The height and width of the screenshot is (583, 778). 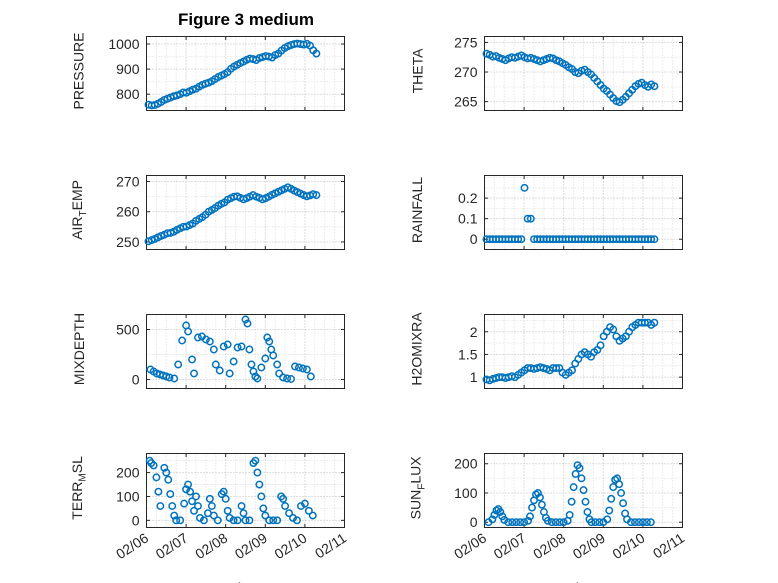 What do you see at coordinates (128, 330) in the screenshot?
I see `svg-text: 500` at bounding box center [128, 330].